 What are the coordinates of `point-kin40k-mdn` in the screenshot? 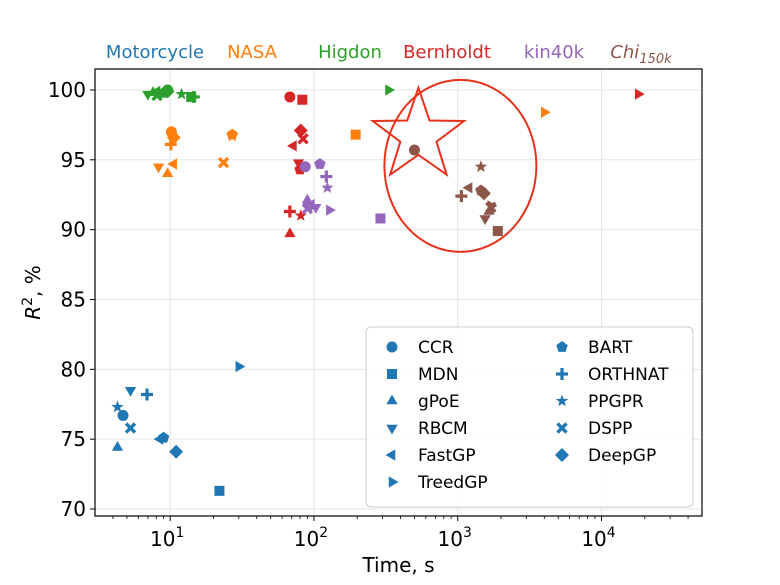 It's located at (380, 218).